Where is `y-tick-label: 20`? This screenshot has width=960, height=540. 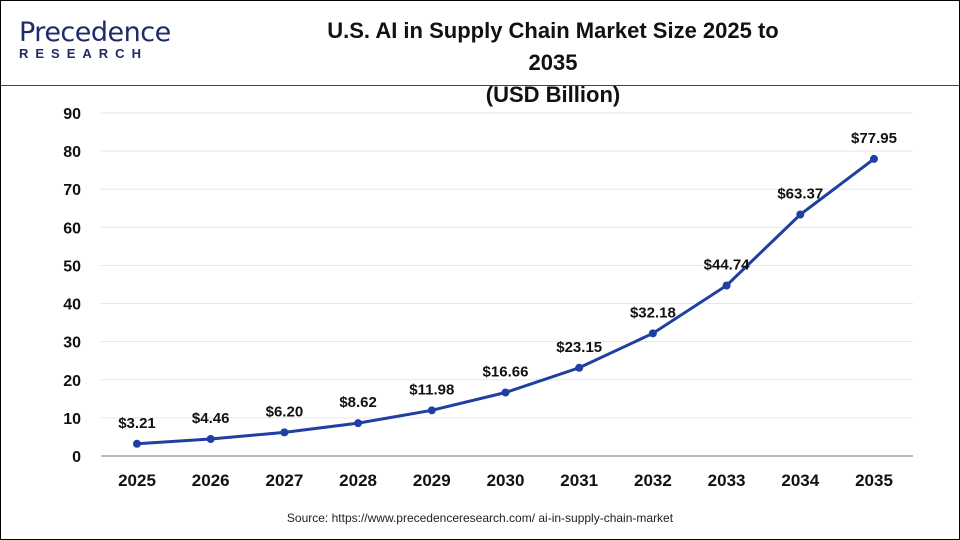 y-tick-label: 20 is located at coordinates (72, 381).